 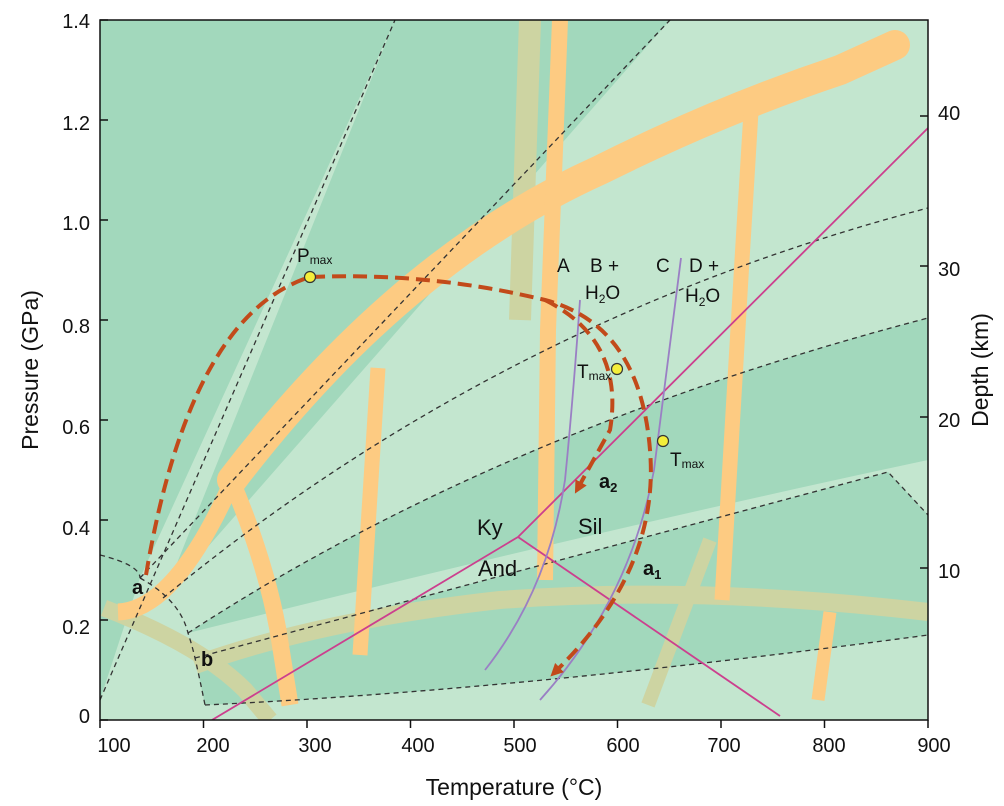 I want to click on y2-tick-30: 30, so click(x=949, y=270).